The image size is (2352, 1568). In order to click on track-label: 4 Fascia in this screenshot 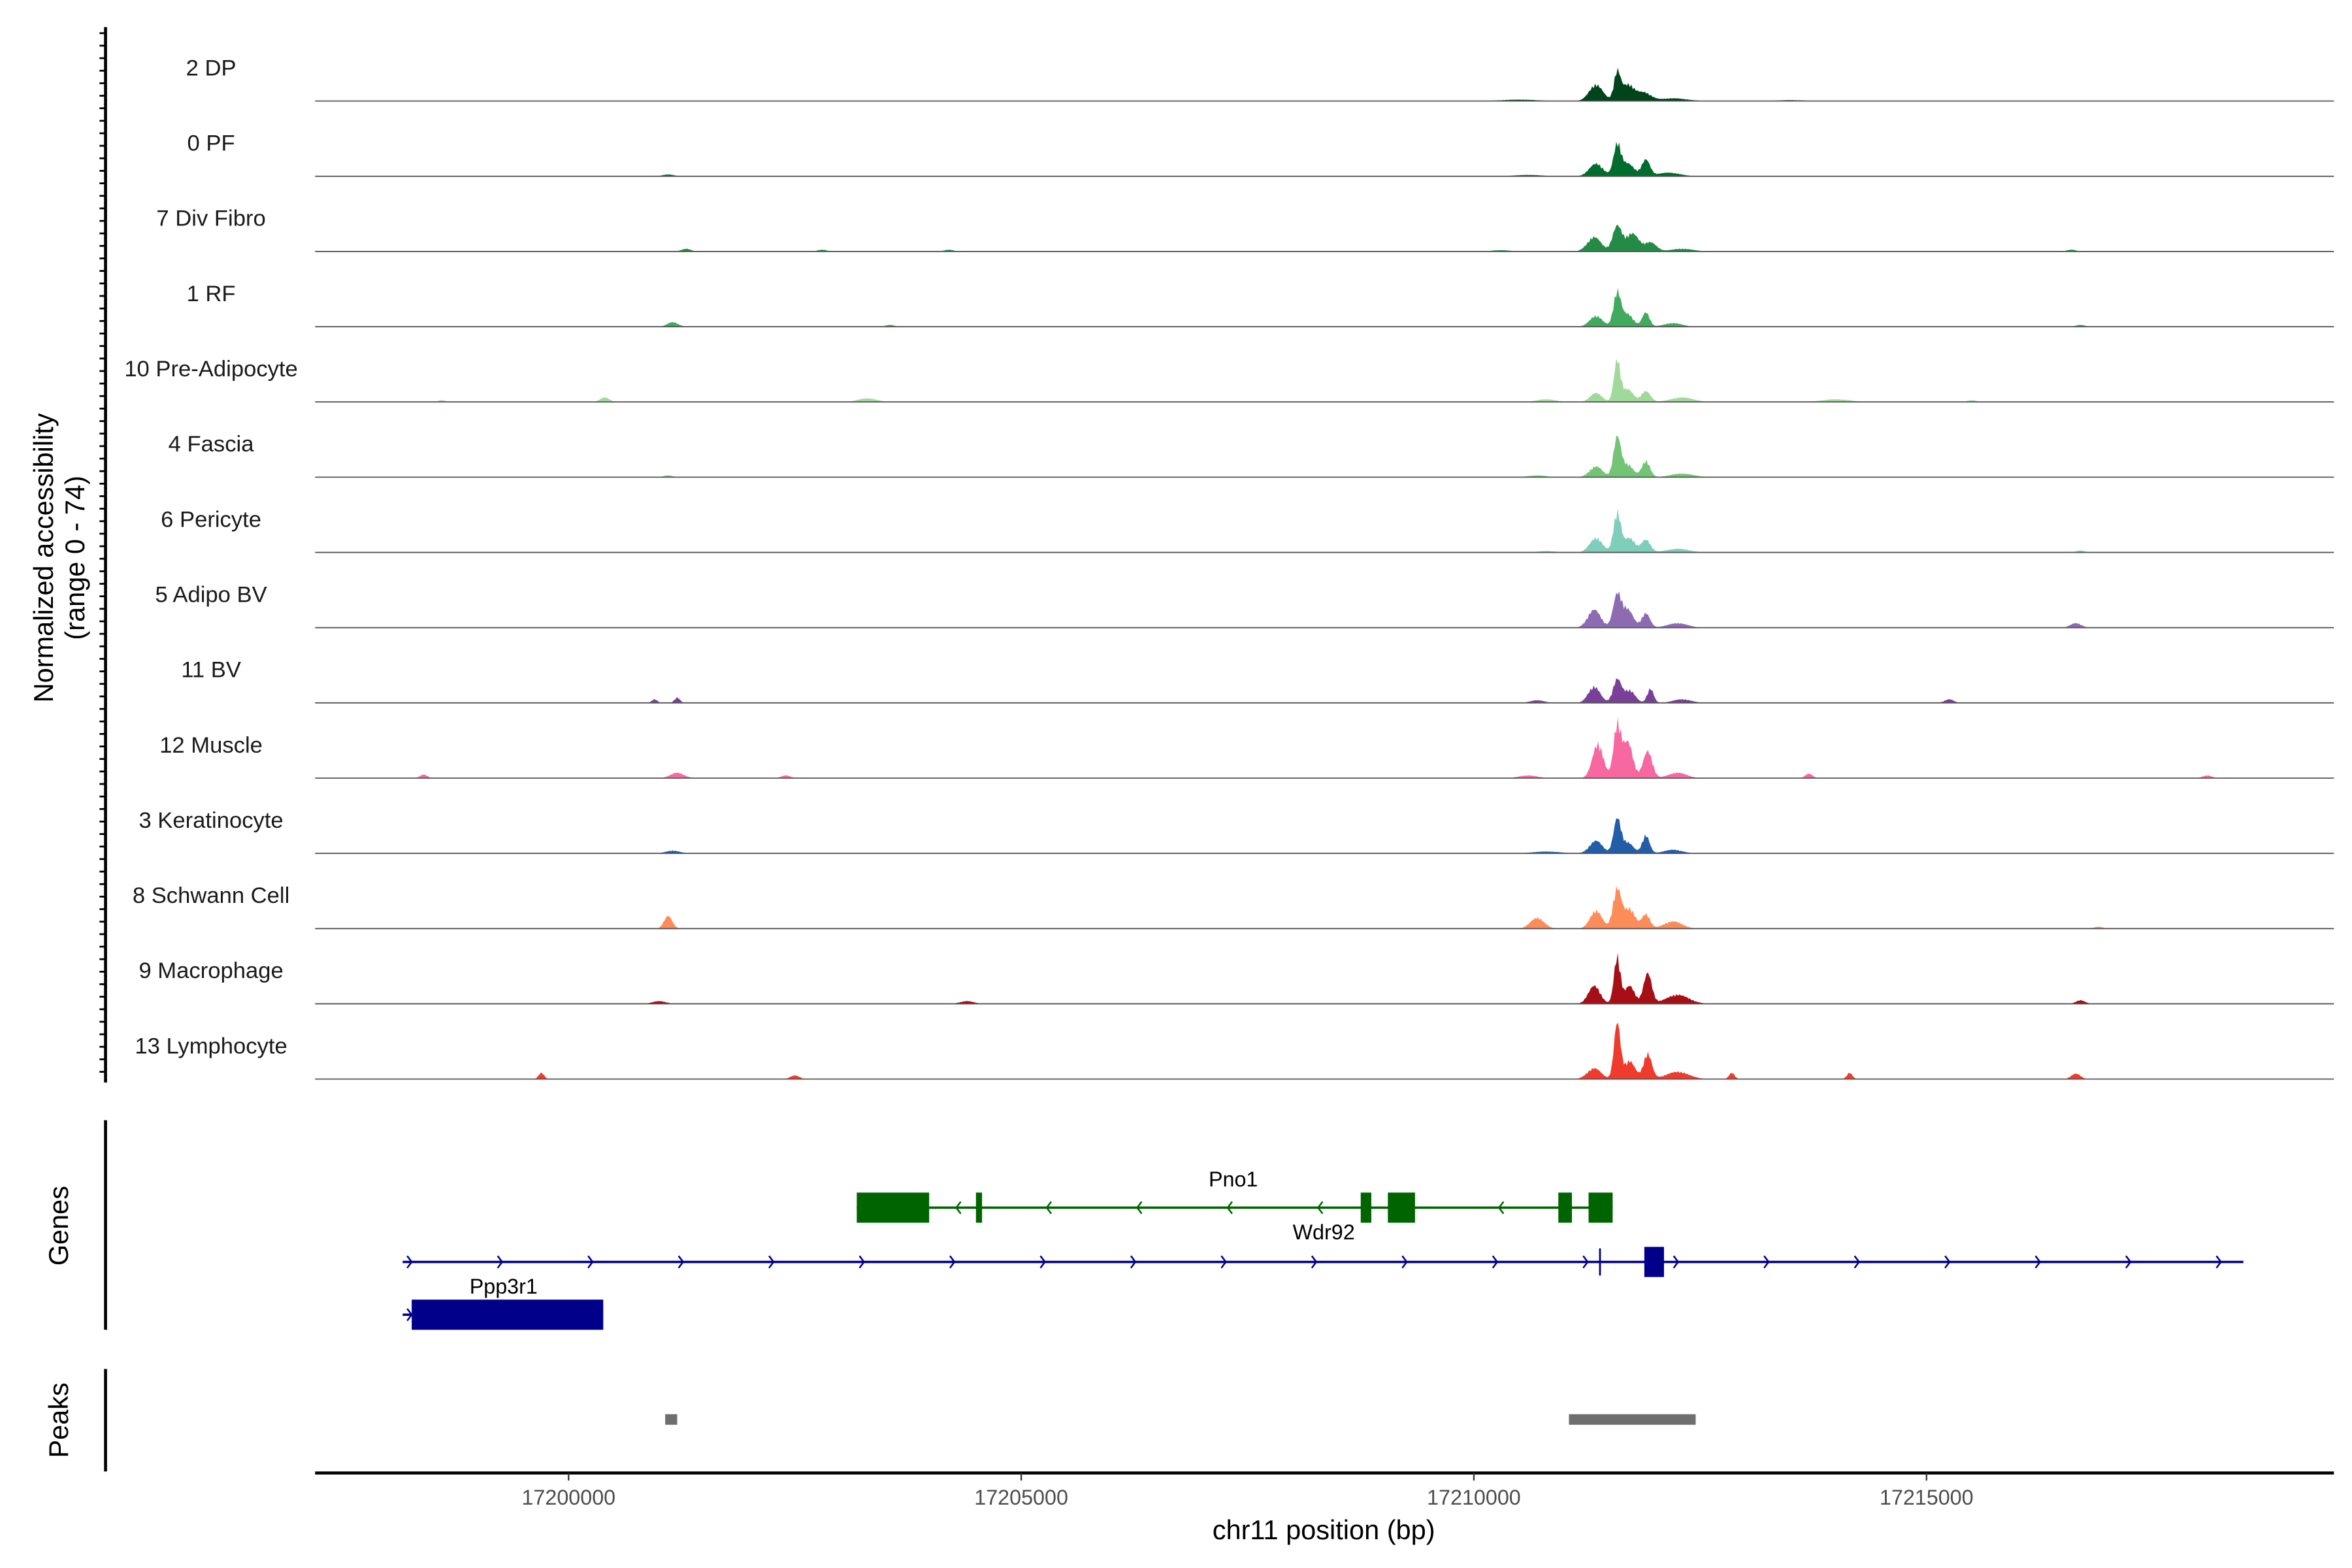, I will do `click(212, 444)`.